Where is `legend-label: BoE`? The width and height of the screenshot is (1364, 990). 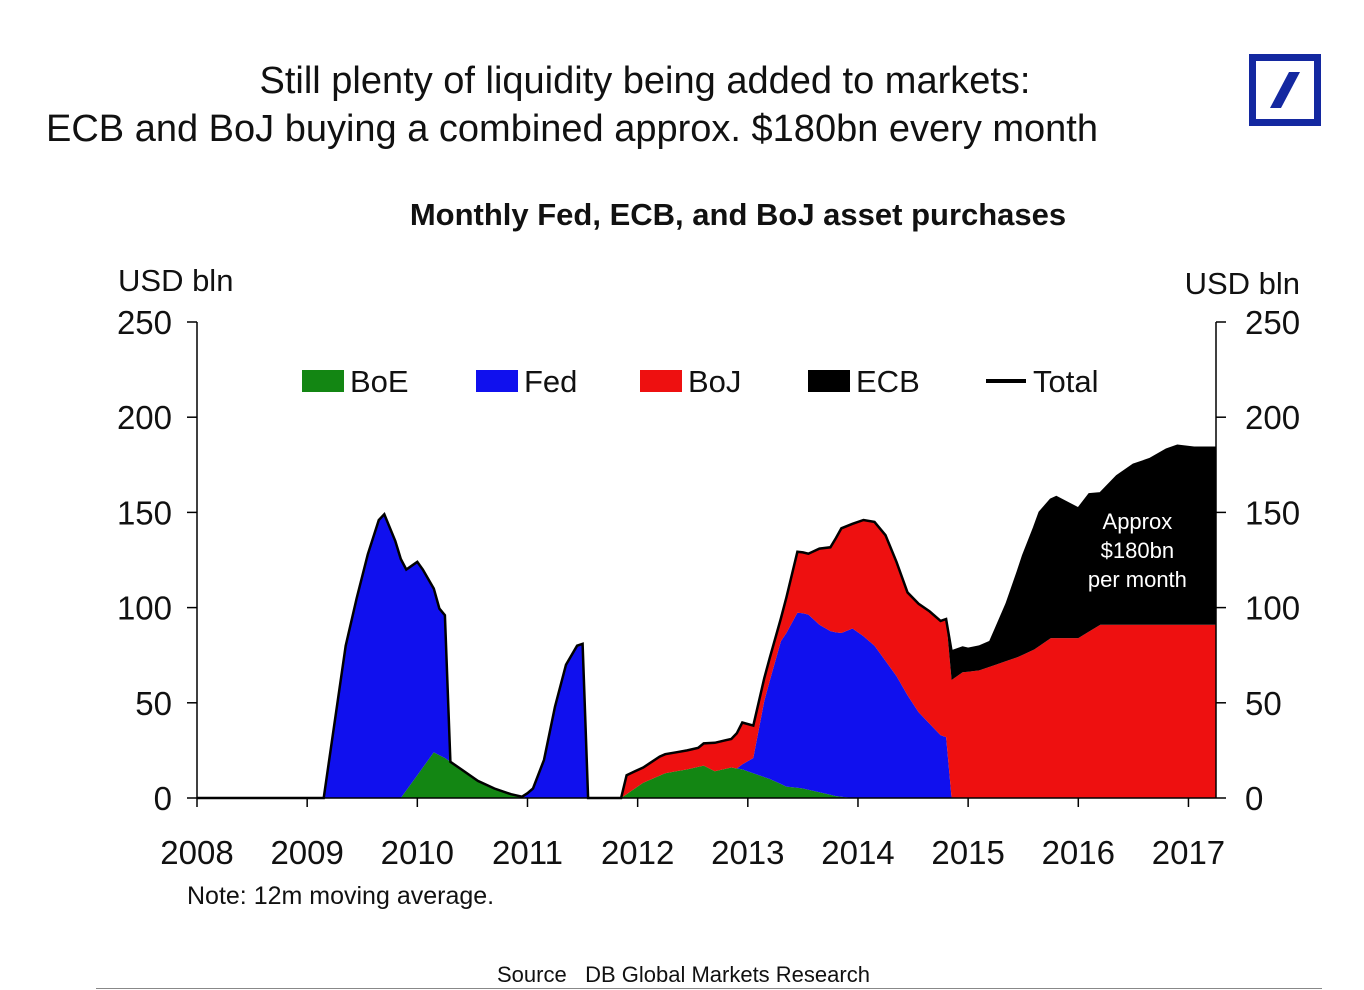
legend-label: BoE is located at coordinates (379, 381).